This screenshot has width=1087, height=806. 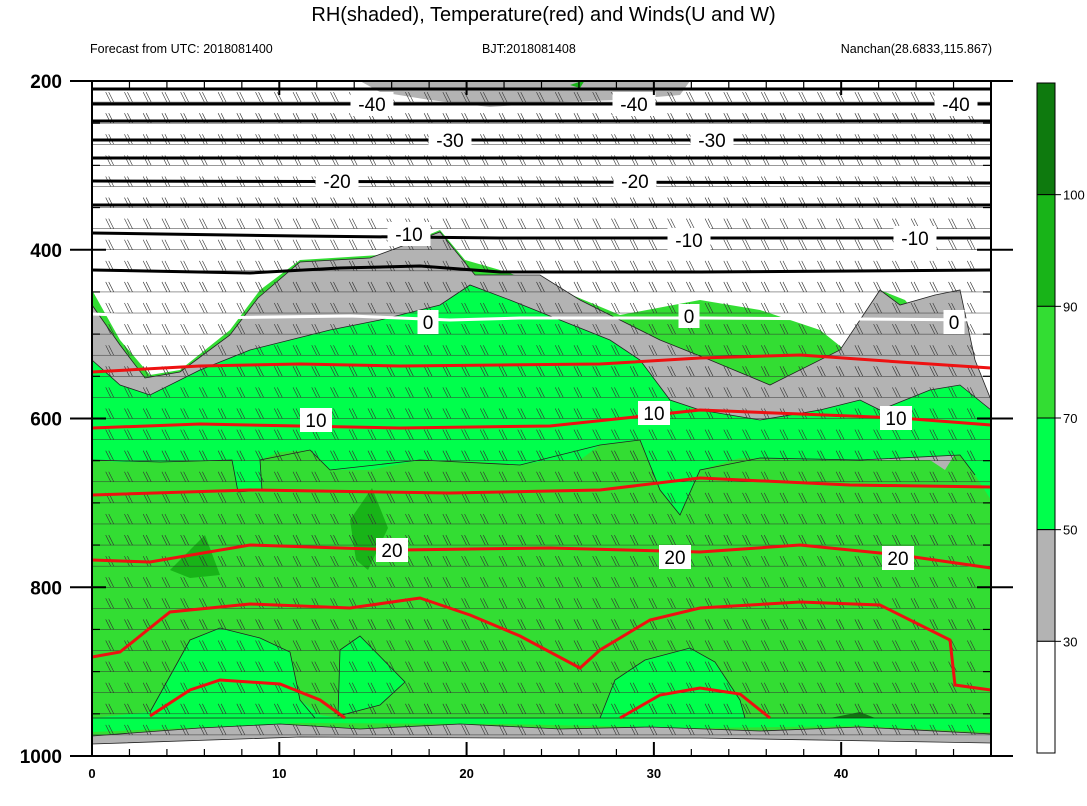 What do you see at coordinates (279, 773) in the screenshot?
I see `x-tick-label: 10` at bounding box center [279, 773].